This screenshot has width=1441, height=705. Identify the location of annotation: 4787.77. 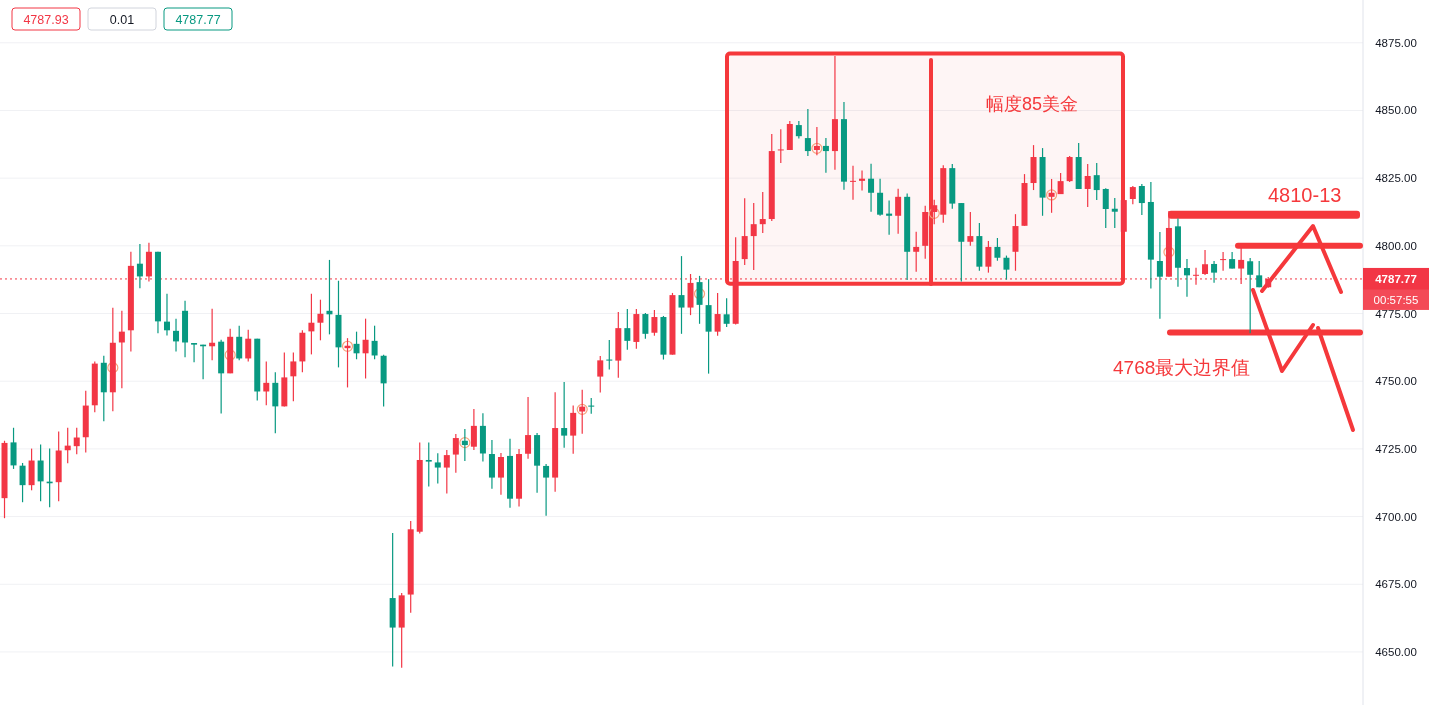
(198, 19).